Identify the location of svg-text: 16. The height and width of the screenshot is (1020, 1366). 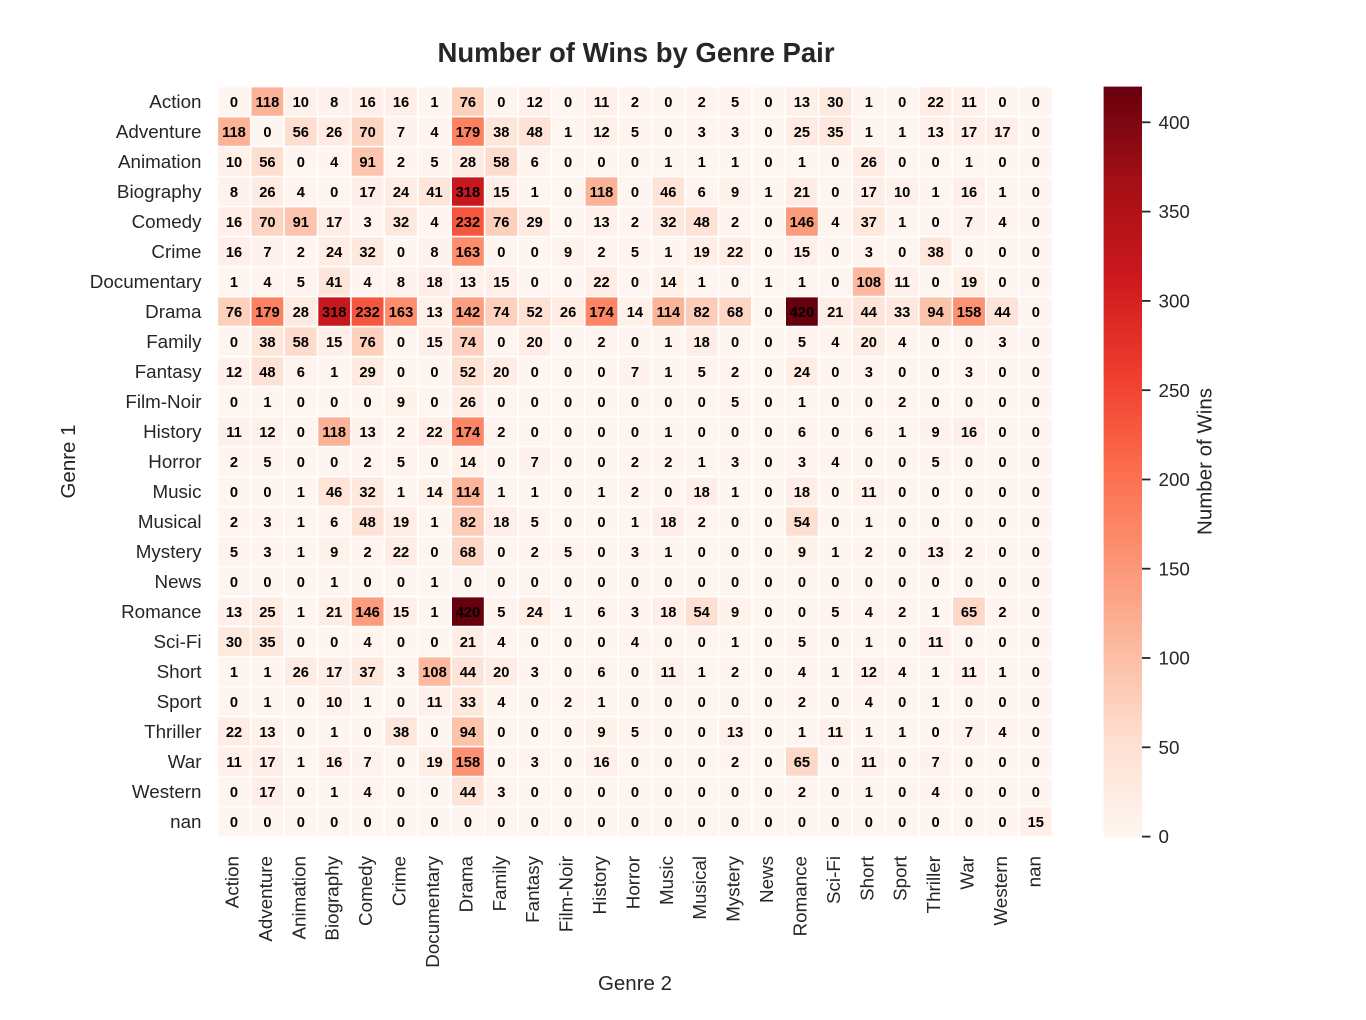
(367, 103).